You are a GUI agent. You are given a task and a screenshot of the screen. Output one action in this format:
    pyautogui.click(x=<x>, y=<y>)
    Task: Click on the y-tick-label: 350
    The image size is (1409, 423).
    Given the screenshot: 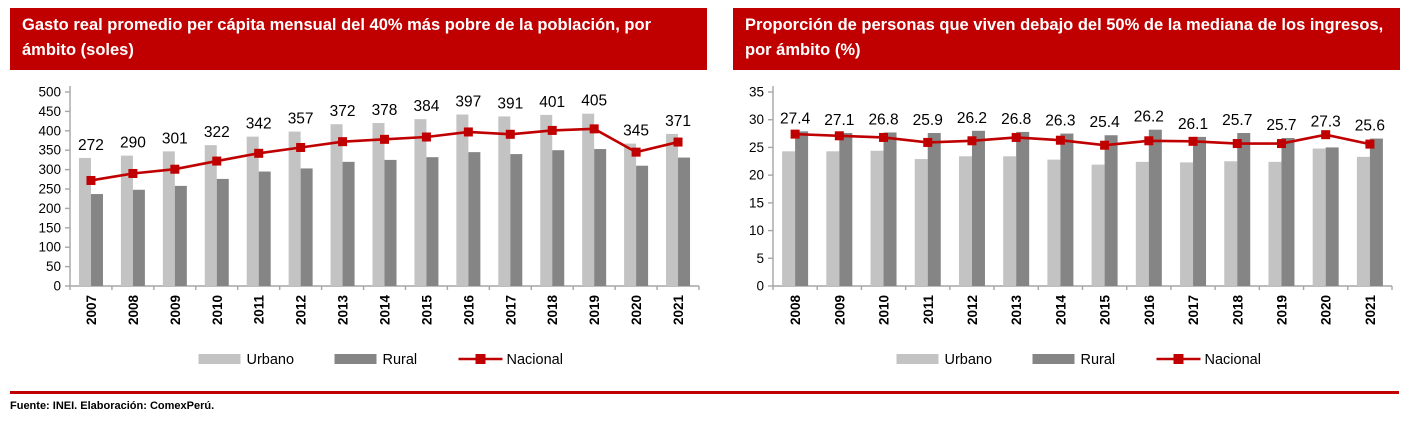 What is the action you would take?
    pyautogui.click(x=49, y=150)
    